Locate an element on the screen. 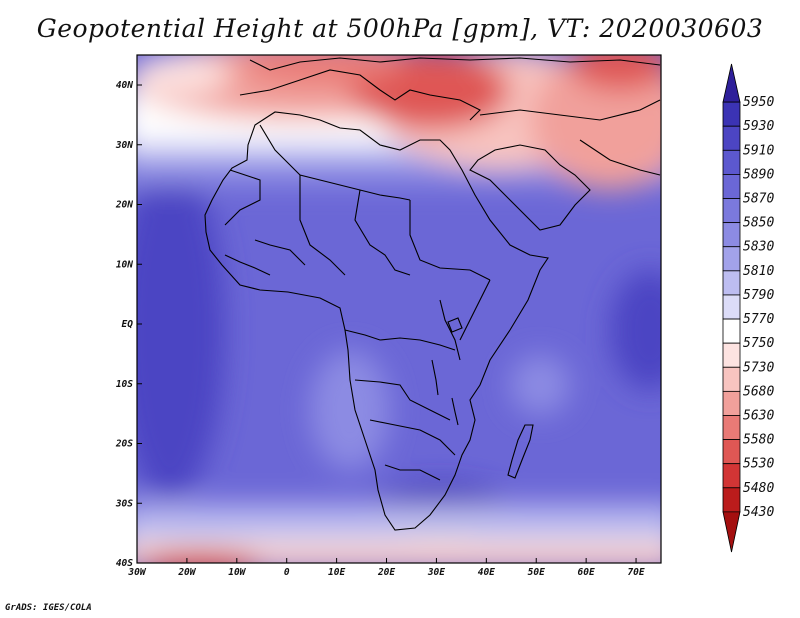 The height and width of the screenshot is (618, 800). colorbar-label: 5630 is located at coordinates (758, 415).